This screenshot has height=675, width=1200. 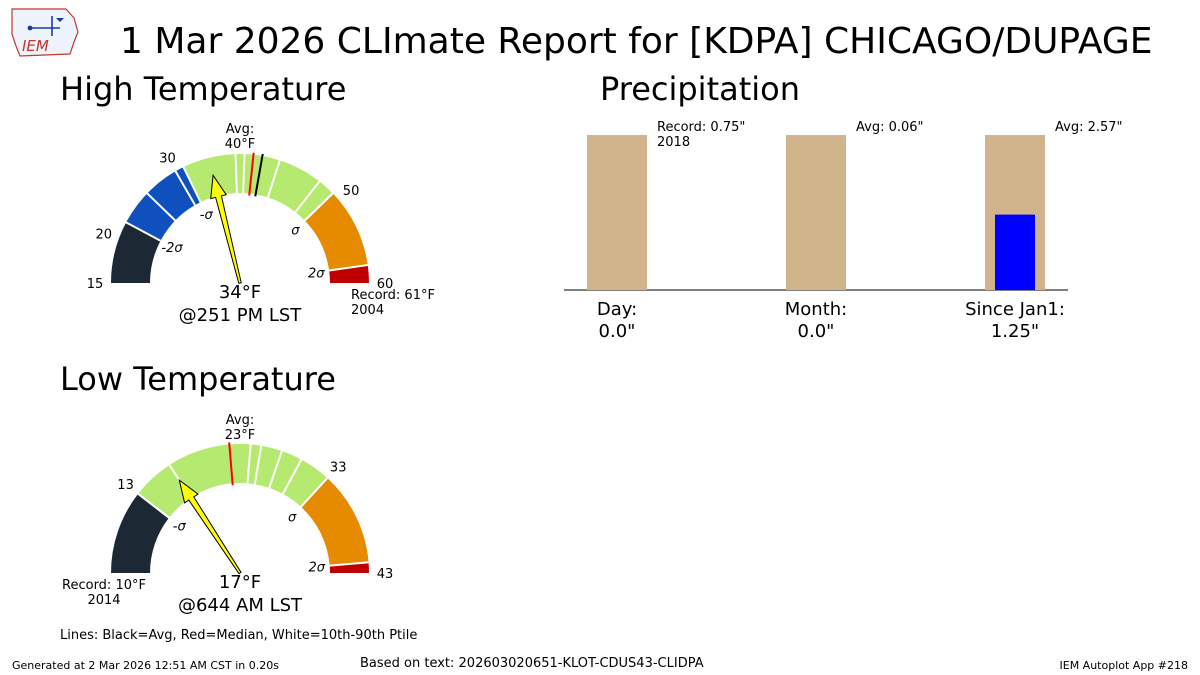 What do you see at coordinates (167, 158) in the screenshot?
I see `gauge-tick-label: 30` at bounding box center [167, 158].